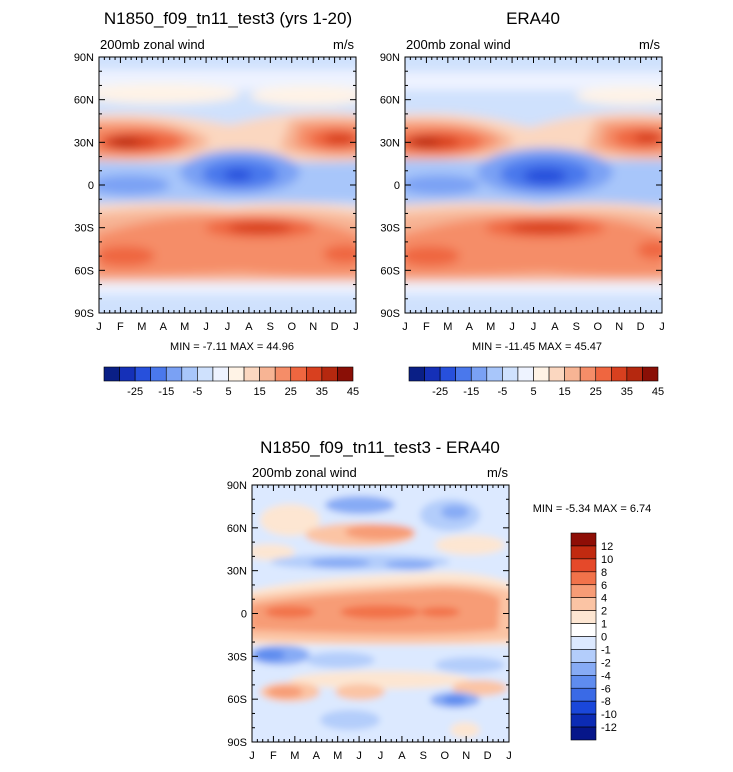 Image resolution: width=733 pixels, height=772 pixels. Describe the element at coordinates (606, 650) in the screenshot. I see `colorbar-label: -1` at that location.